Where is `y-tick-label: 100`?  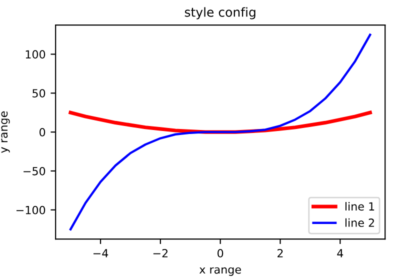 y-tick-label: 100 is located at coordinates (36, 54).